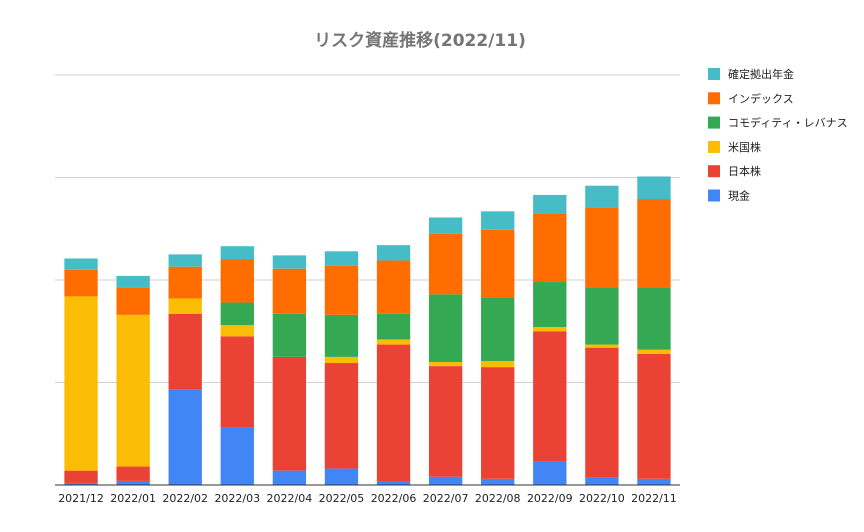 This screenshot has width=864, height=532. What do you see at coordinates (550, 498) in the screenshot?
I see `x-tick-label: 2022/09` at bounding box center [550, 498].